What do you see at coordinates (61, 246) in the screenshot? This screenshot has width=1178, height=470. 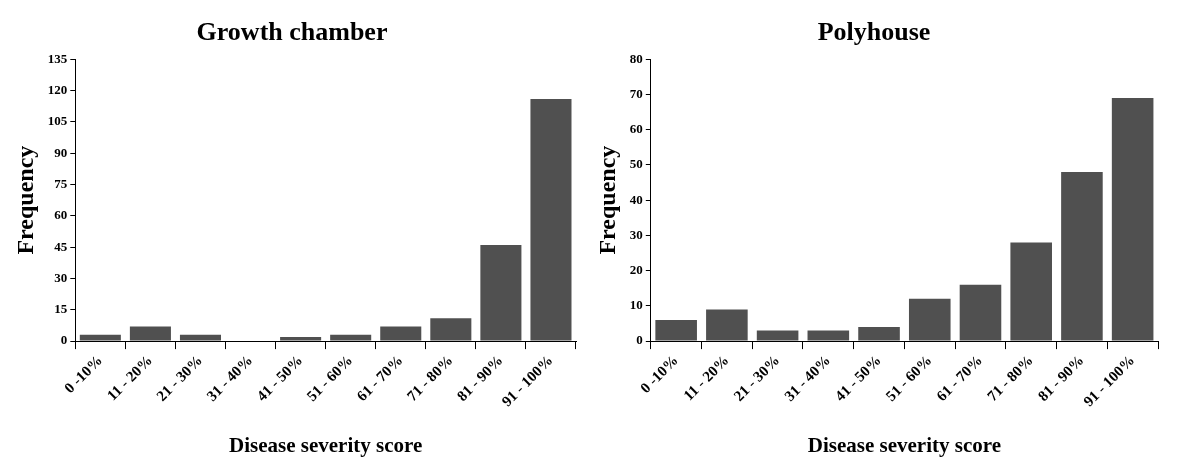 I see `y-tick-label: 45` at bounding box center [61, 246].